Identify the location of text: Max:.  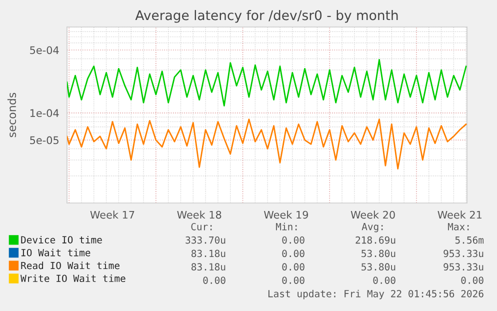
(458, 226).